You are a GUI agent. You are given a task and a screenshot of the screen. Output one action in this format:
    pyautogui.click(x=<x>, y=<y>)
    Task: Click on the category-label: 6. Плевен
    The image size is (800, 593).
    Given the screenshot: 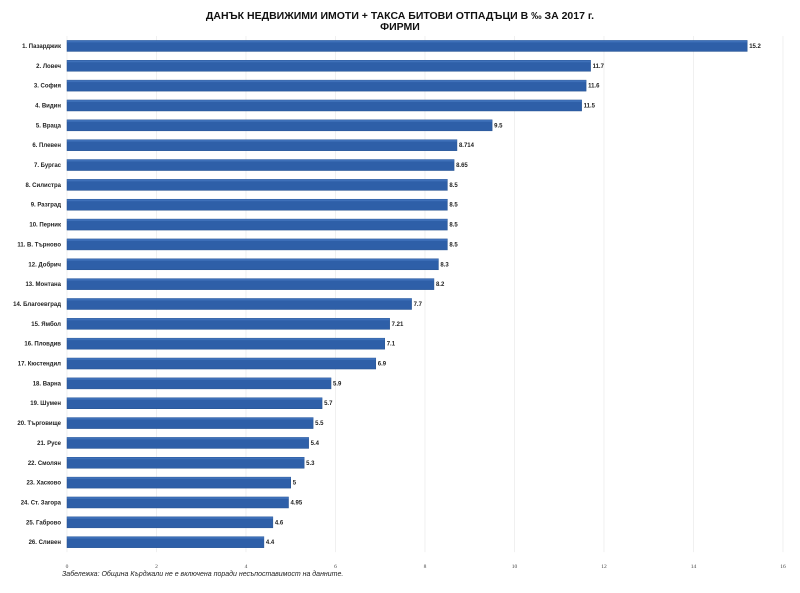 What is the action you would take?
    pyautogui.click(x=46, y=146)
    